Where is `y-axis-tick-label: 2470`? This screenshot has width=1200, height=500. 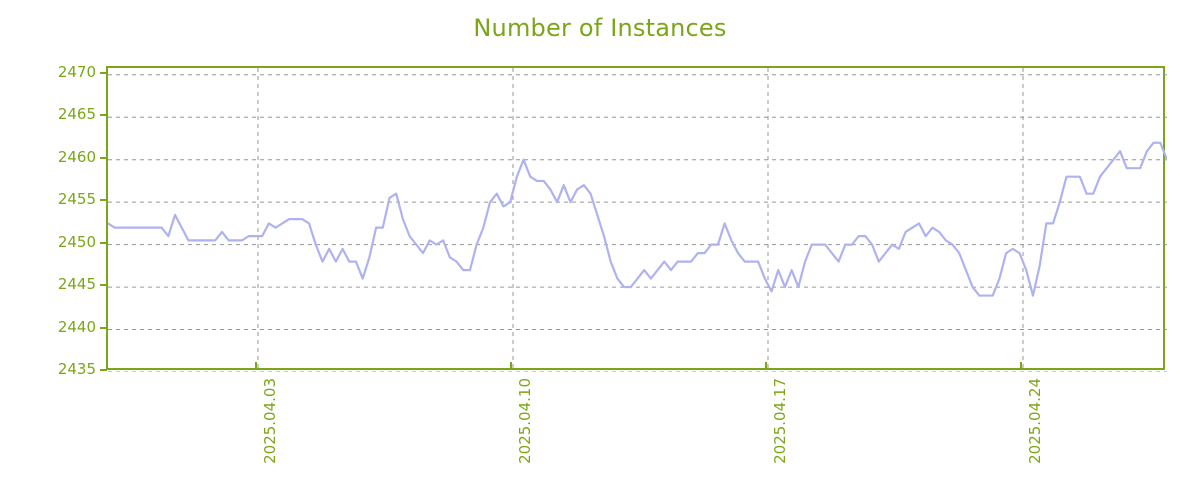
y-axis-tick-label: 2470 is located at coordinates (76, 71).